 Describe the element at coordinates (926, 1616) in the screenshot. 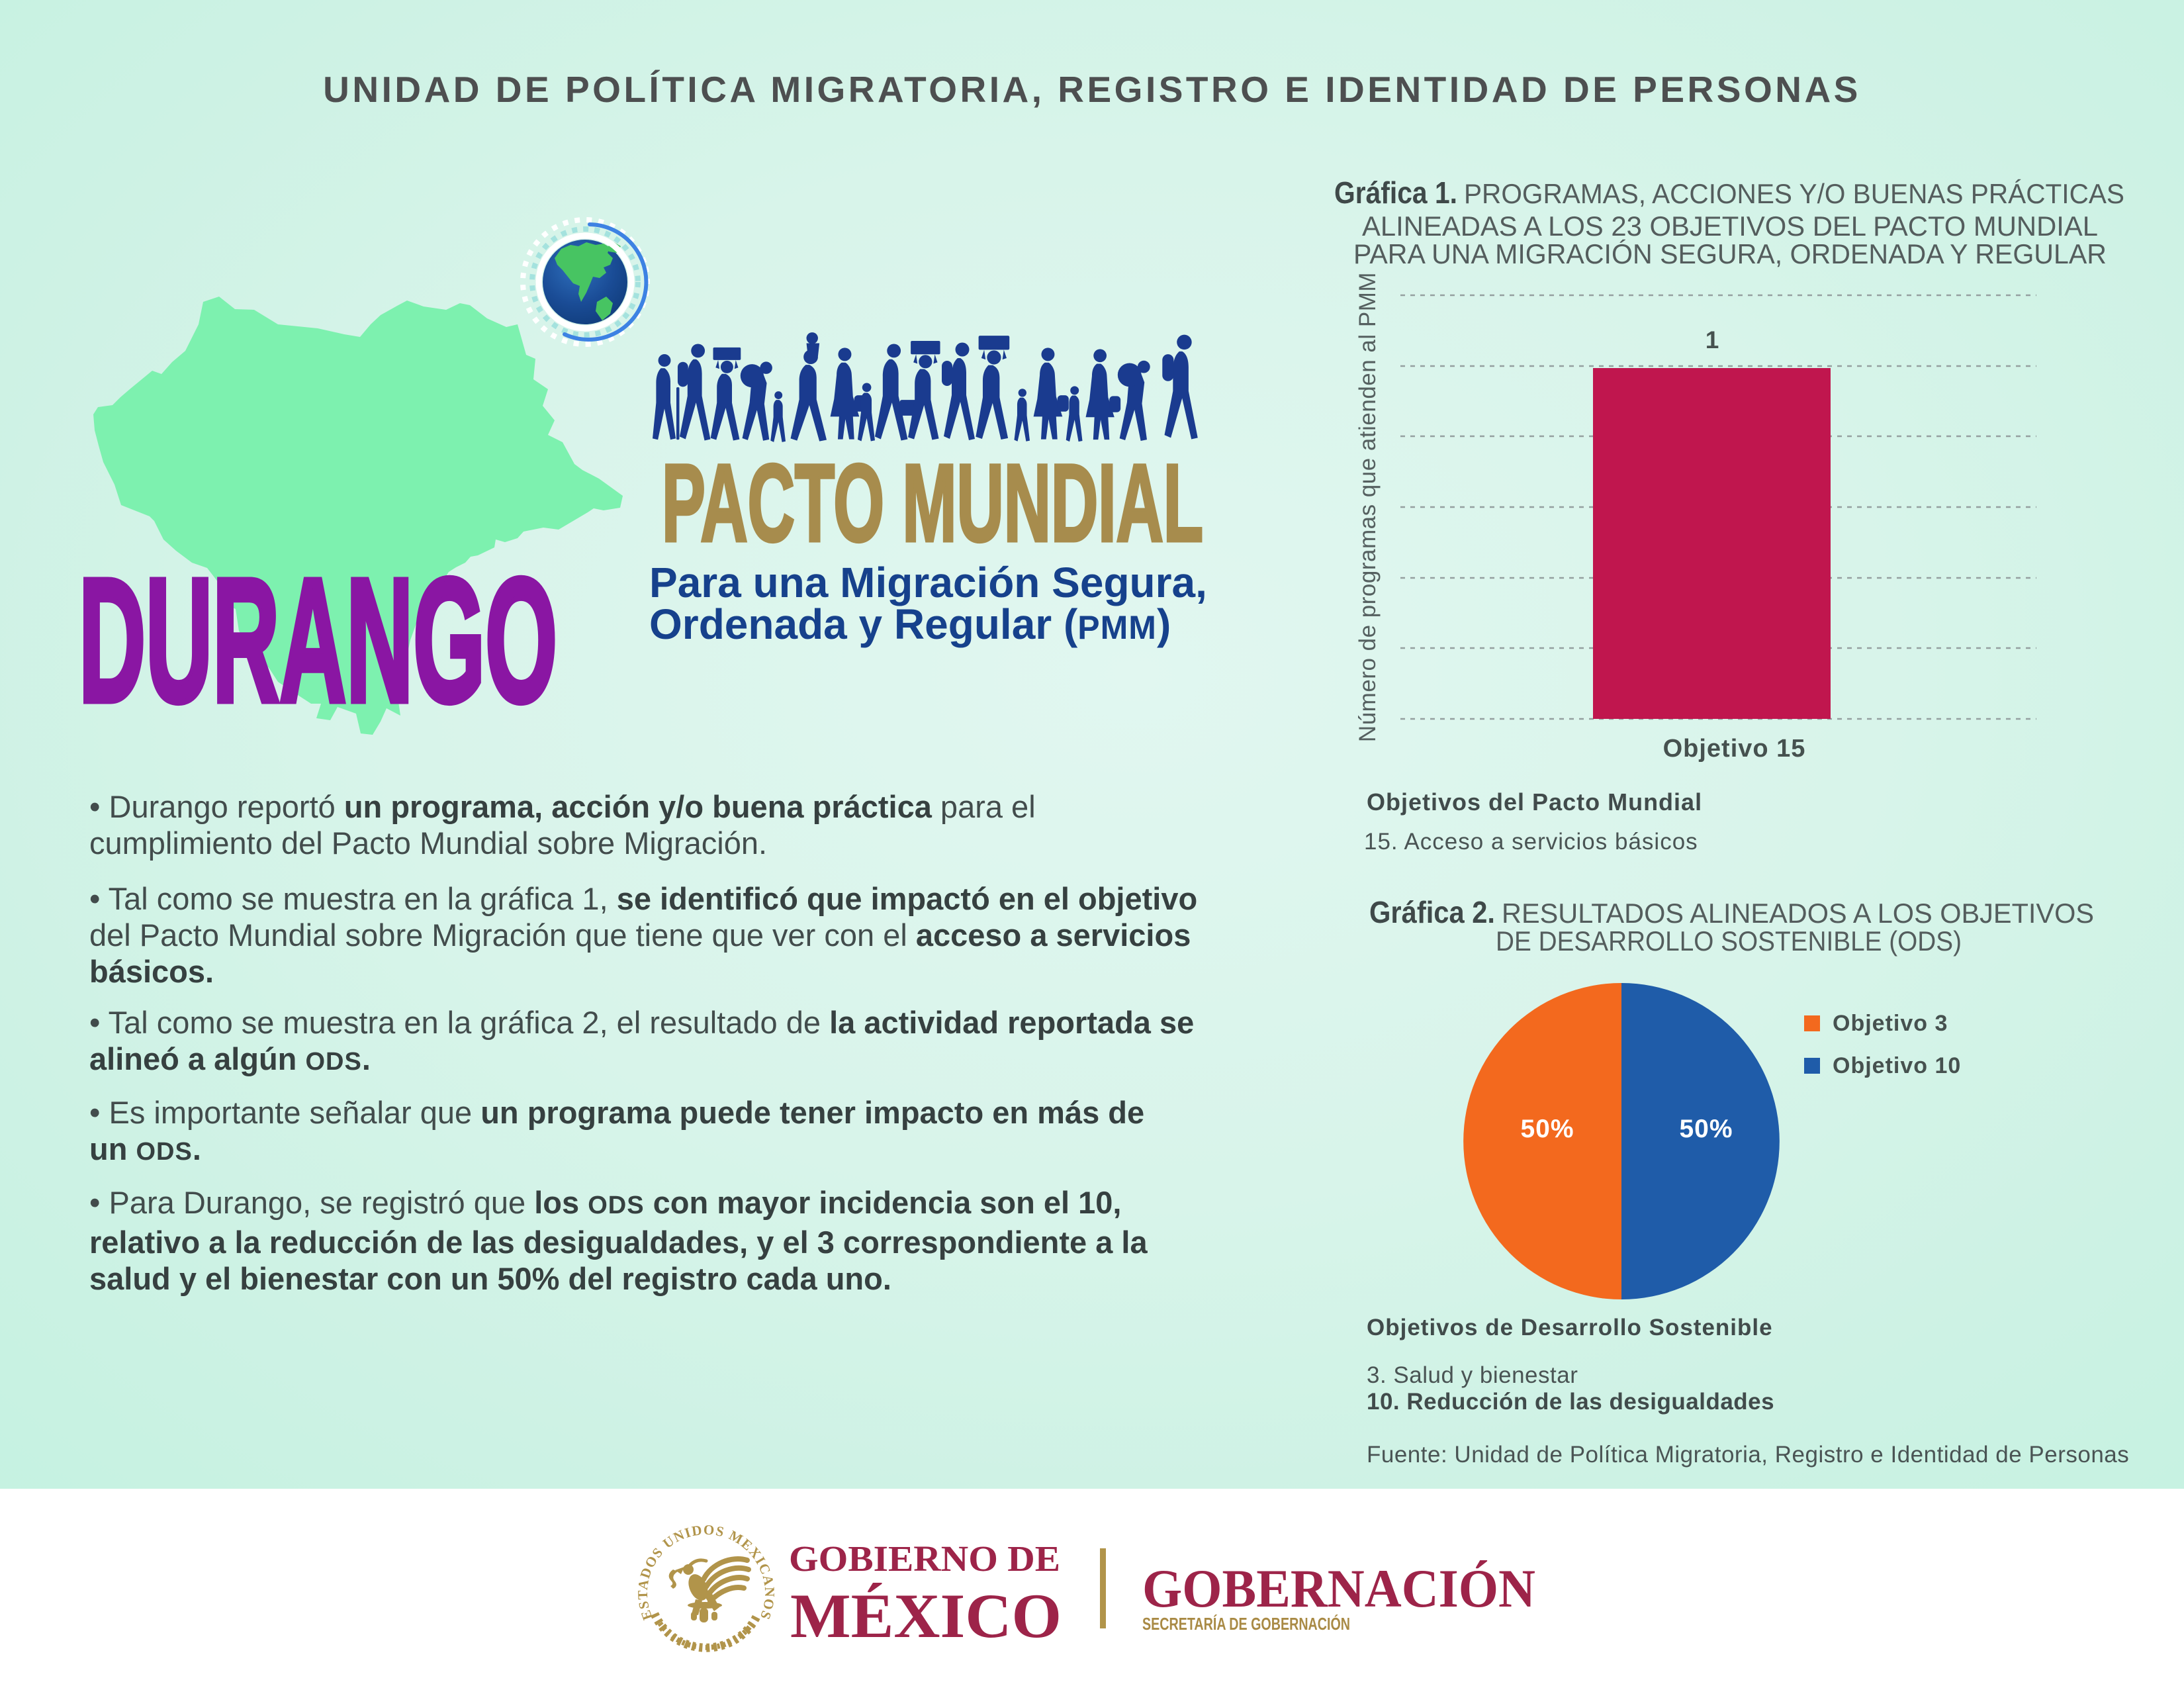

I see `svg-text: MÉXICO` at that location.